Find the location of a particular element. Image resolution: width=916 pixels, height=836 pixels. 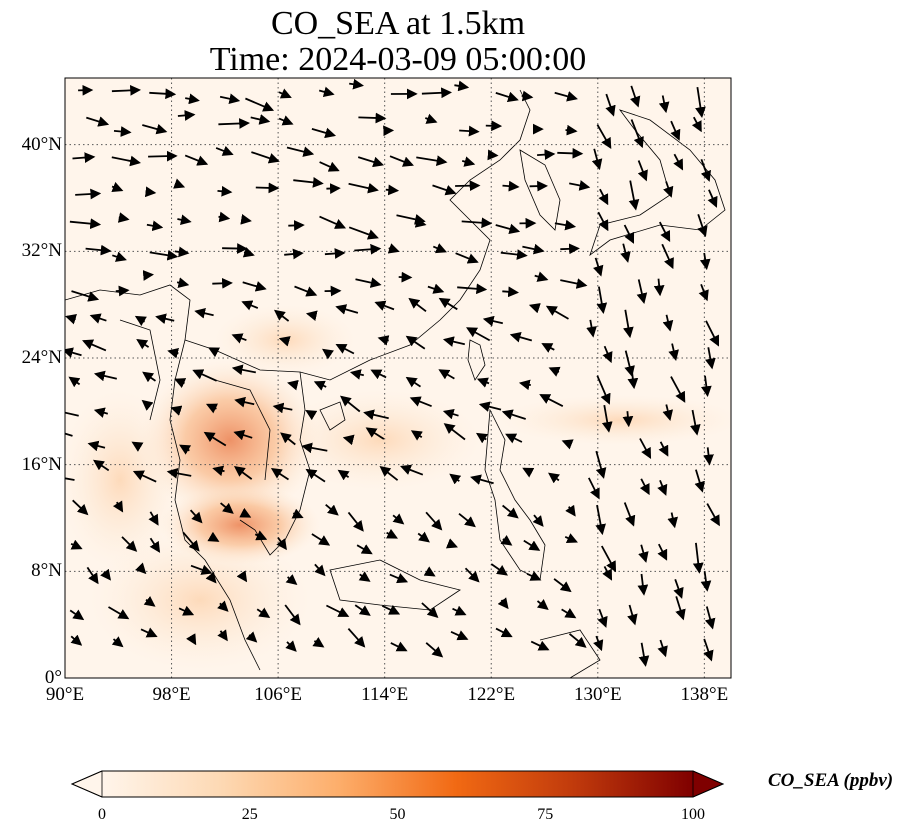

lat-tick-label: 0° is located at coordinates (53, 677).